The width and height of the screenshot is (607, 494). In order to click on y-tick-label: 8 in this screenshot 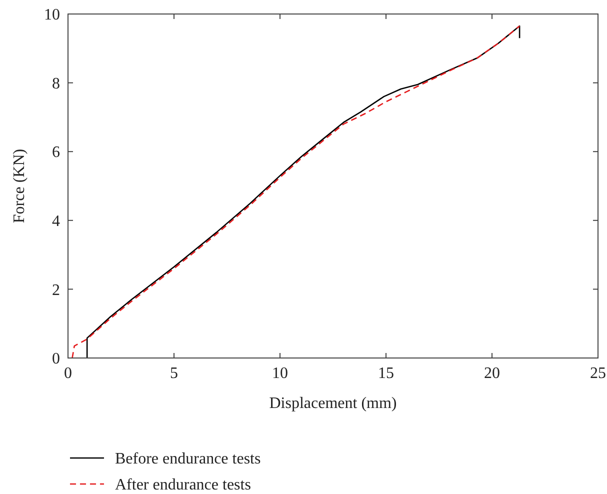, I will do `click(56, 83)`.